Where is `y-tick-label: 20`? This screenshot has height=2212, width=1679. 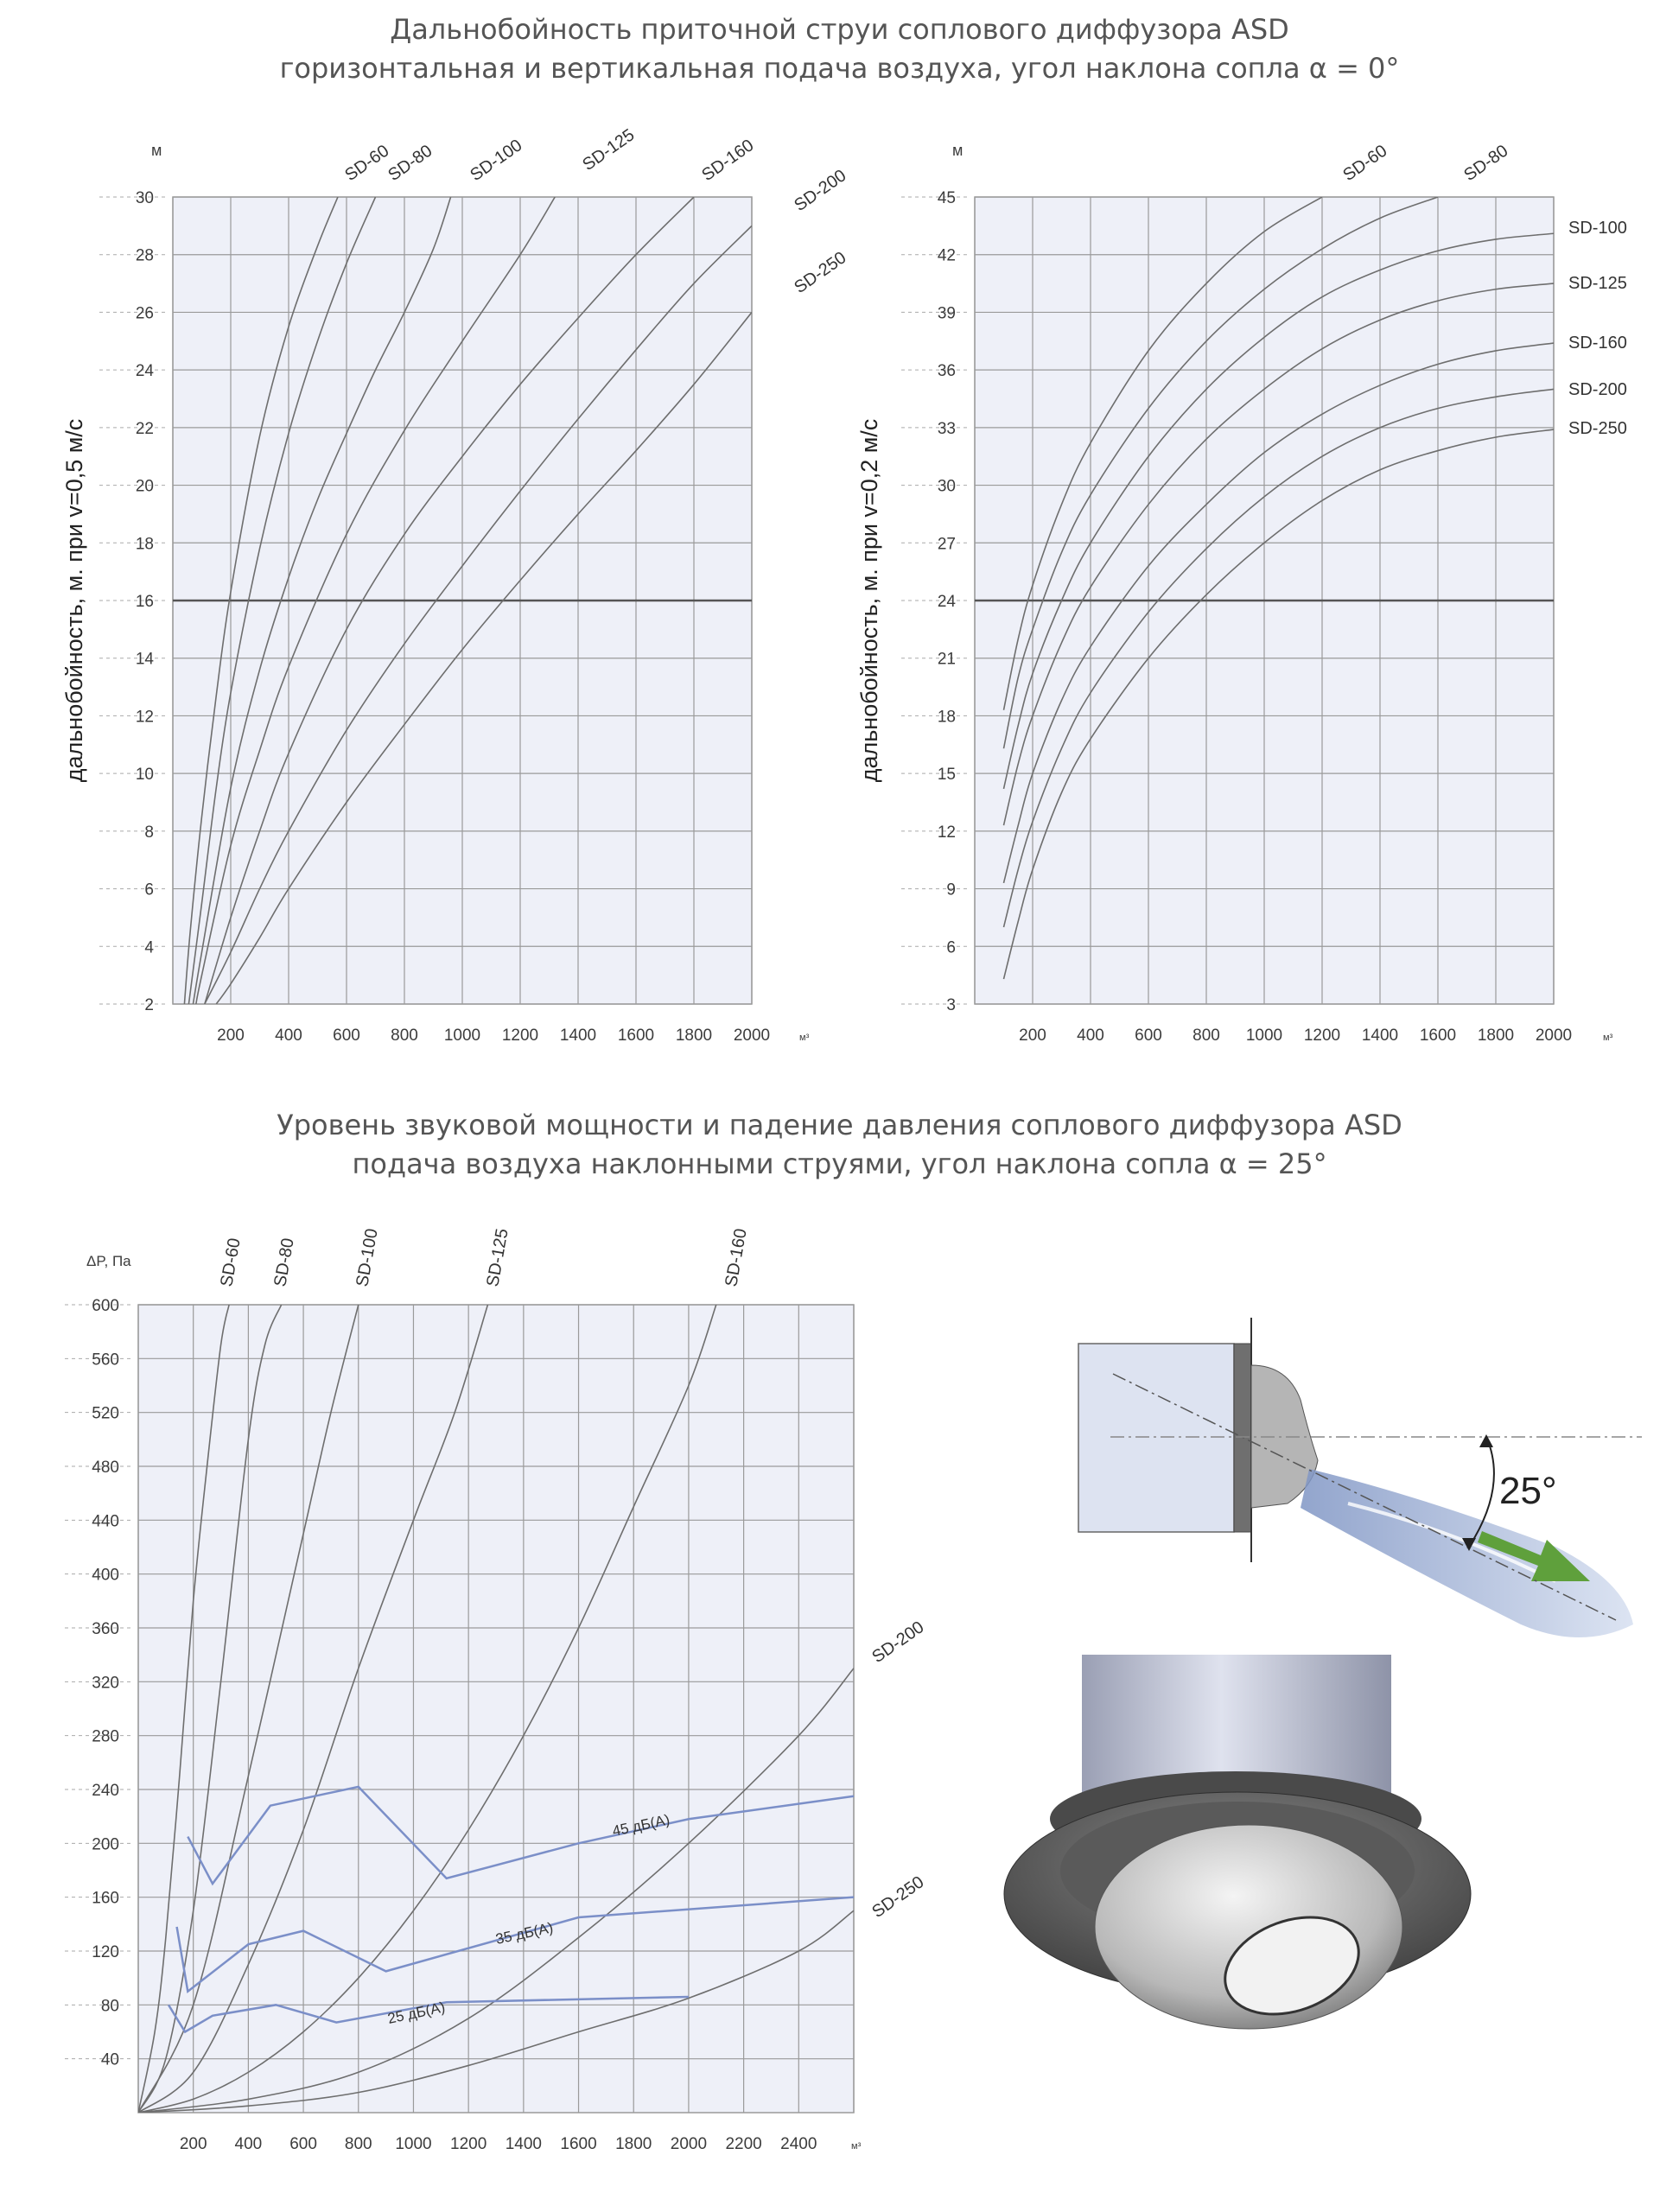 y-tick-label: 20 is located at coordinates (145, 487).